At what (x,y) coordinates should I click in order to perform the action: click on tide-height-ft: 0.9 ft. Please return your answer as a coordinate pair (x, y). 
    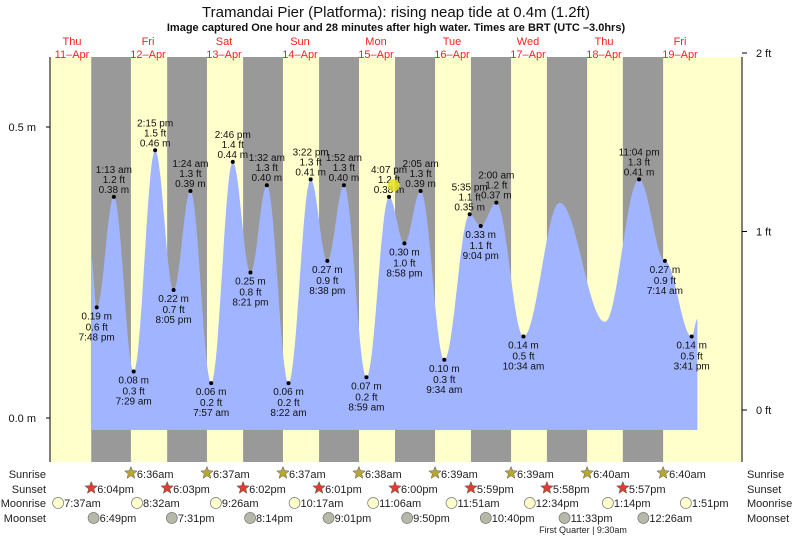
    Looking at the image, I should click on (327, 281).